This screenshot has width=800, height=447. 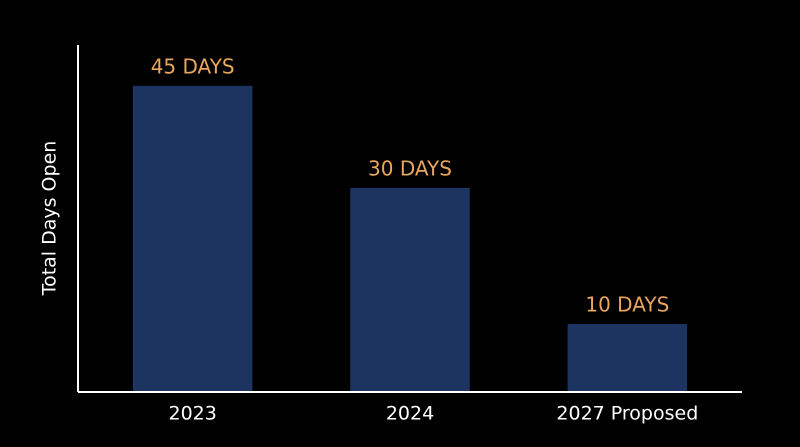 What do you see at coordinates (410, 168) in the screenshot?
I see `data-label: 30 DAYS` at bounding box center [410, 168].